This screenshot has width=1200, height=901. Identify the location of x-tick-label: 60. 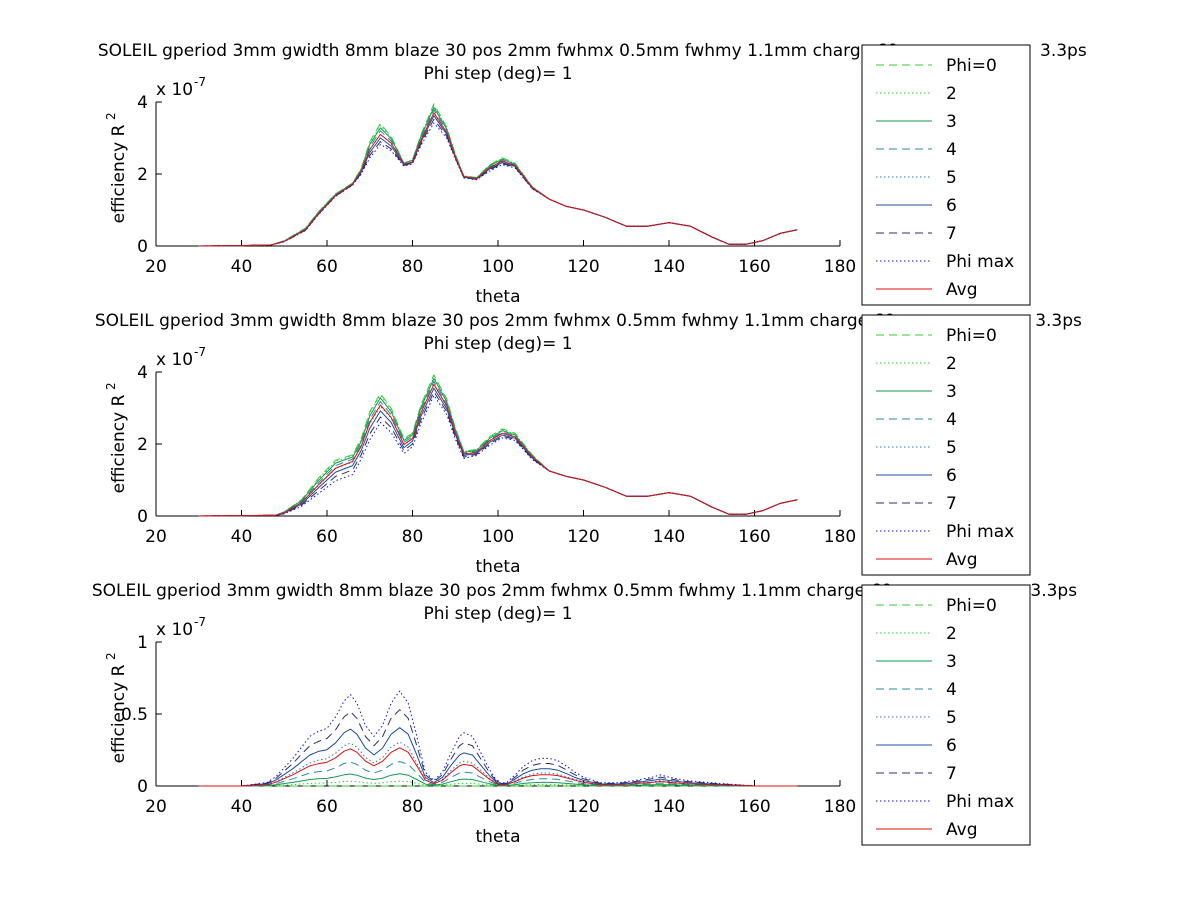
(327, 267).